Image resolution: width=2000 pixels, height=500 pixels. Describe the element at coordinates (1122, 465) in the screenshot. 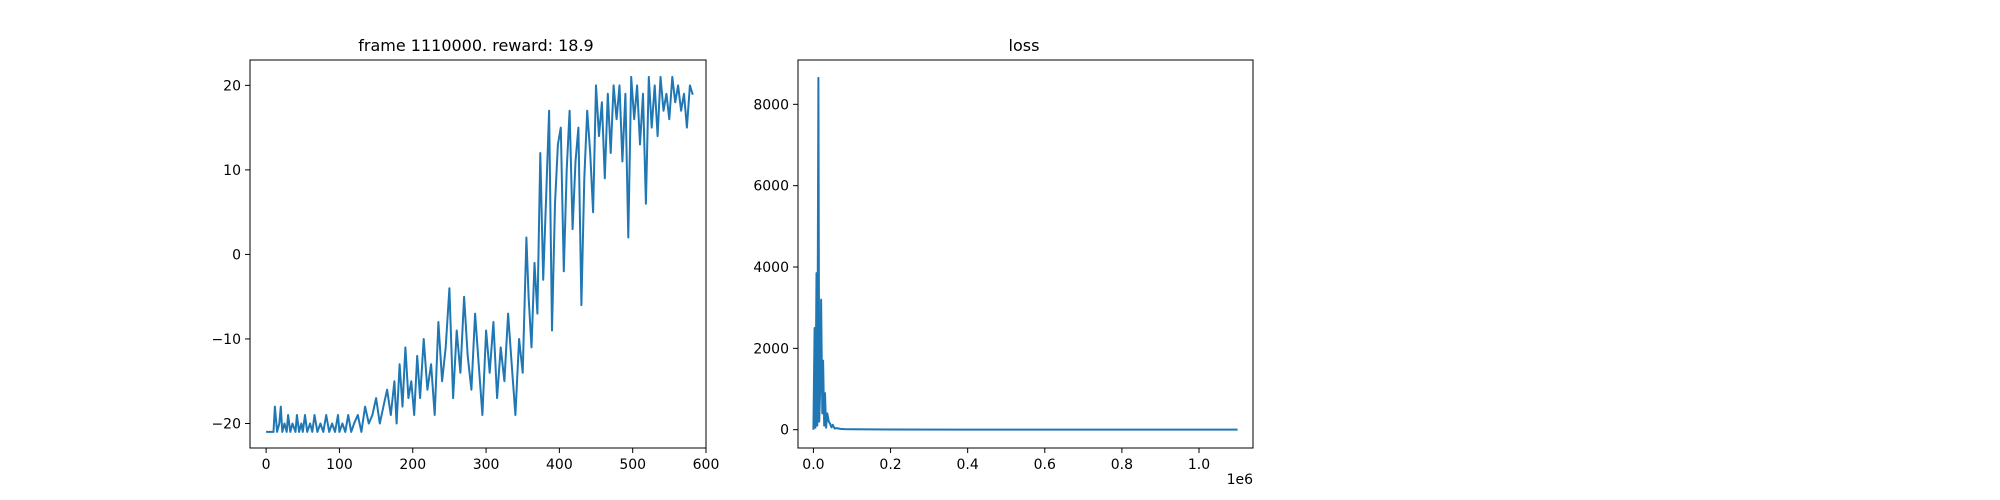

I see `x-tick-label: 0.8` at that location.